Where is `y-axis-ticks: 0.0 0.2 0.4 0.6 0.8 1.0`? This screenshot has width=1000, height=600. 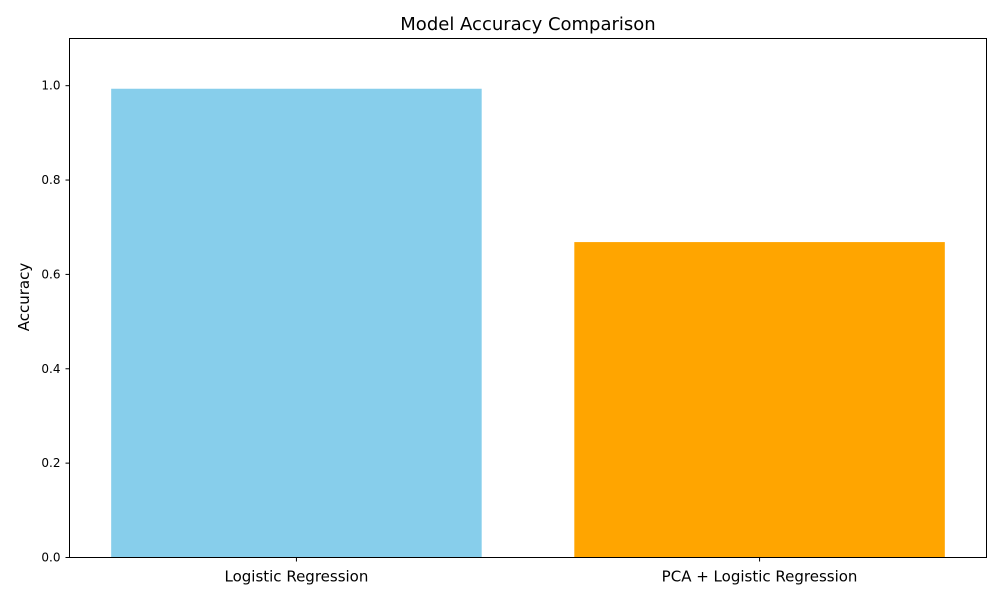 y-axis-ticks: 0.0 0.2 0.4 0.6 0.8 1.0 is located at coordinates (55, 322).